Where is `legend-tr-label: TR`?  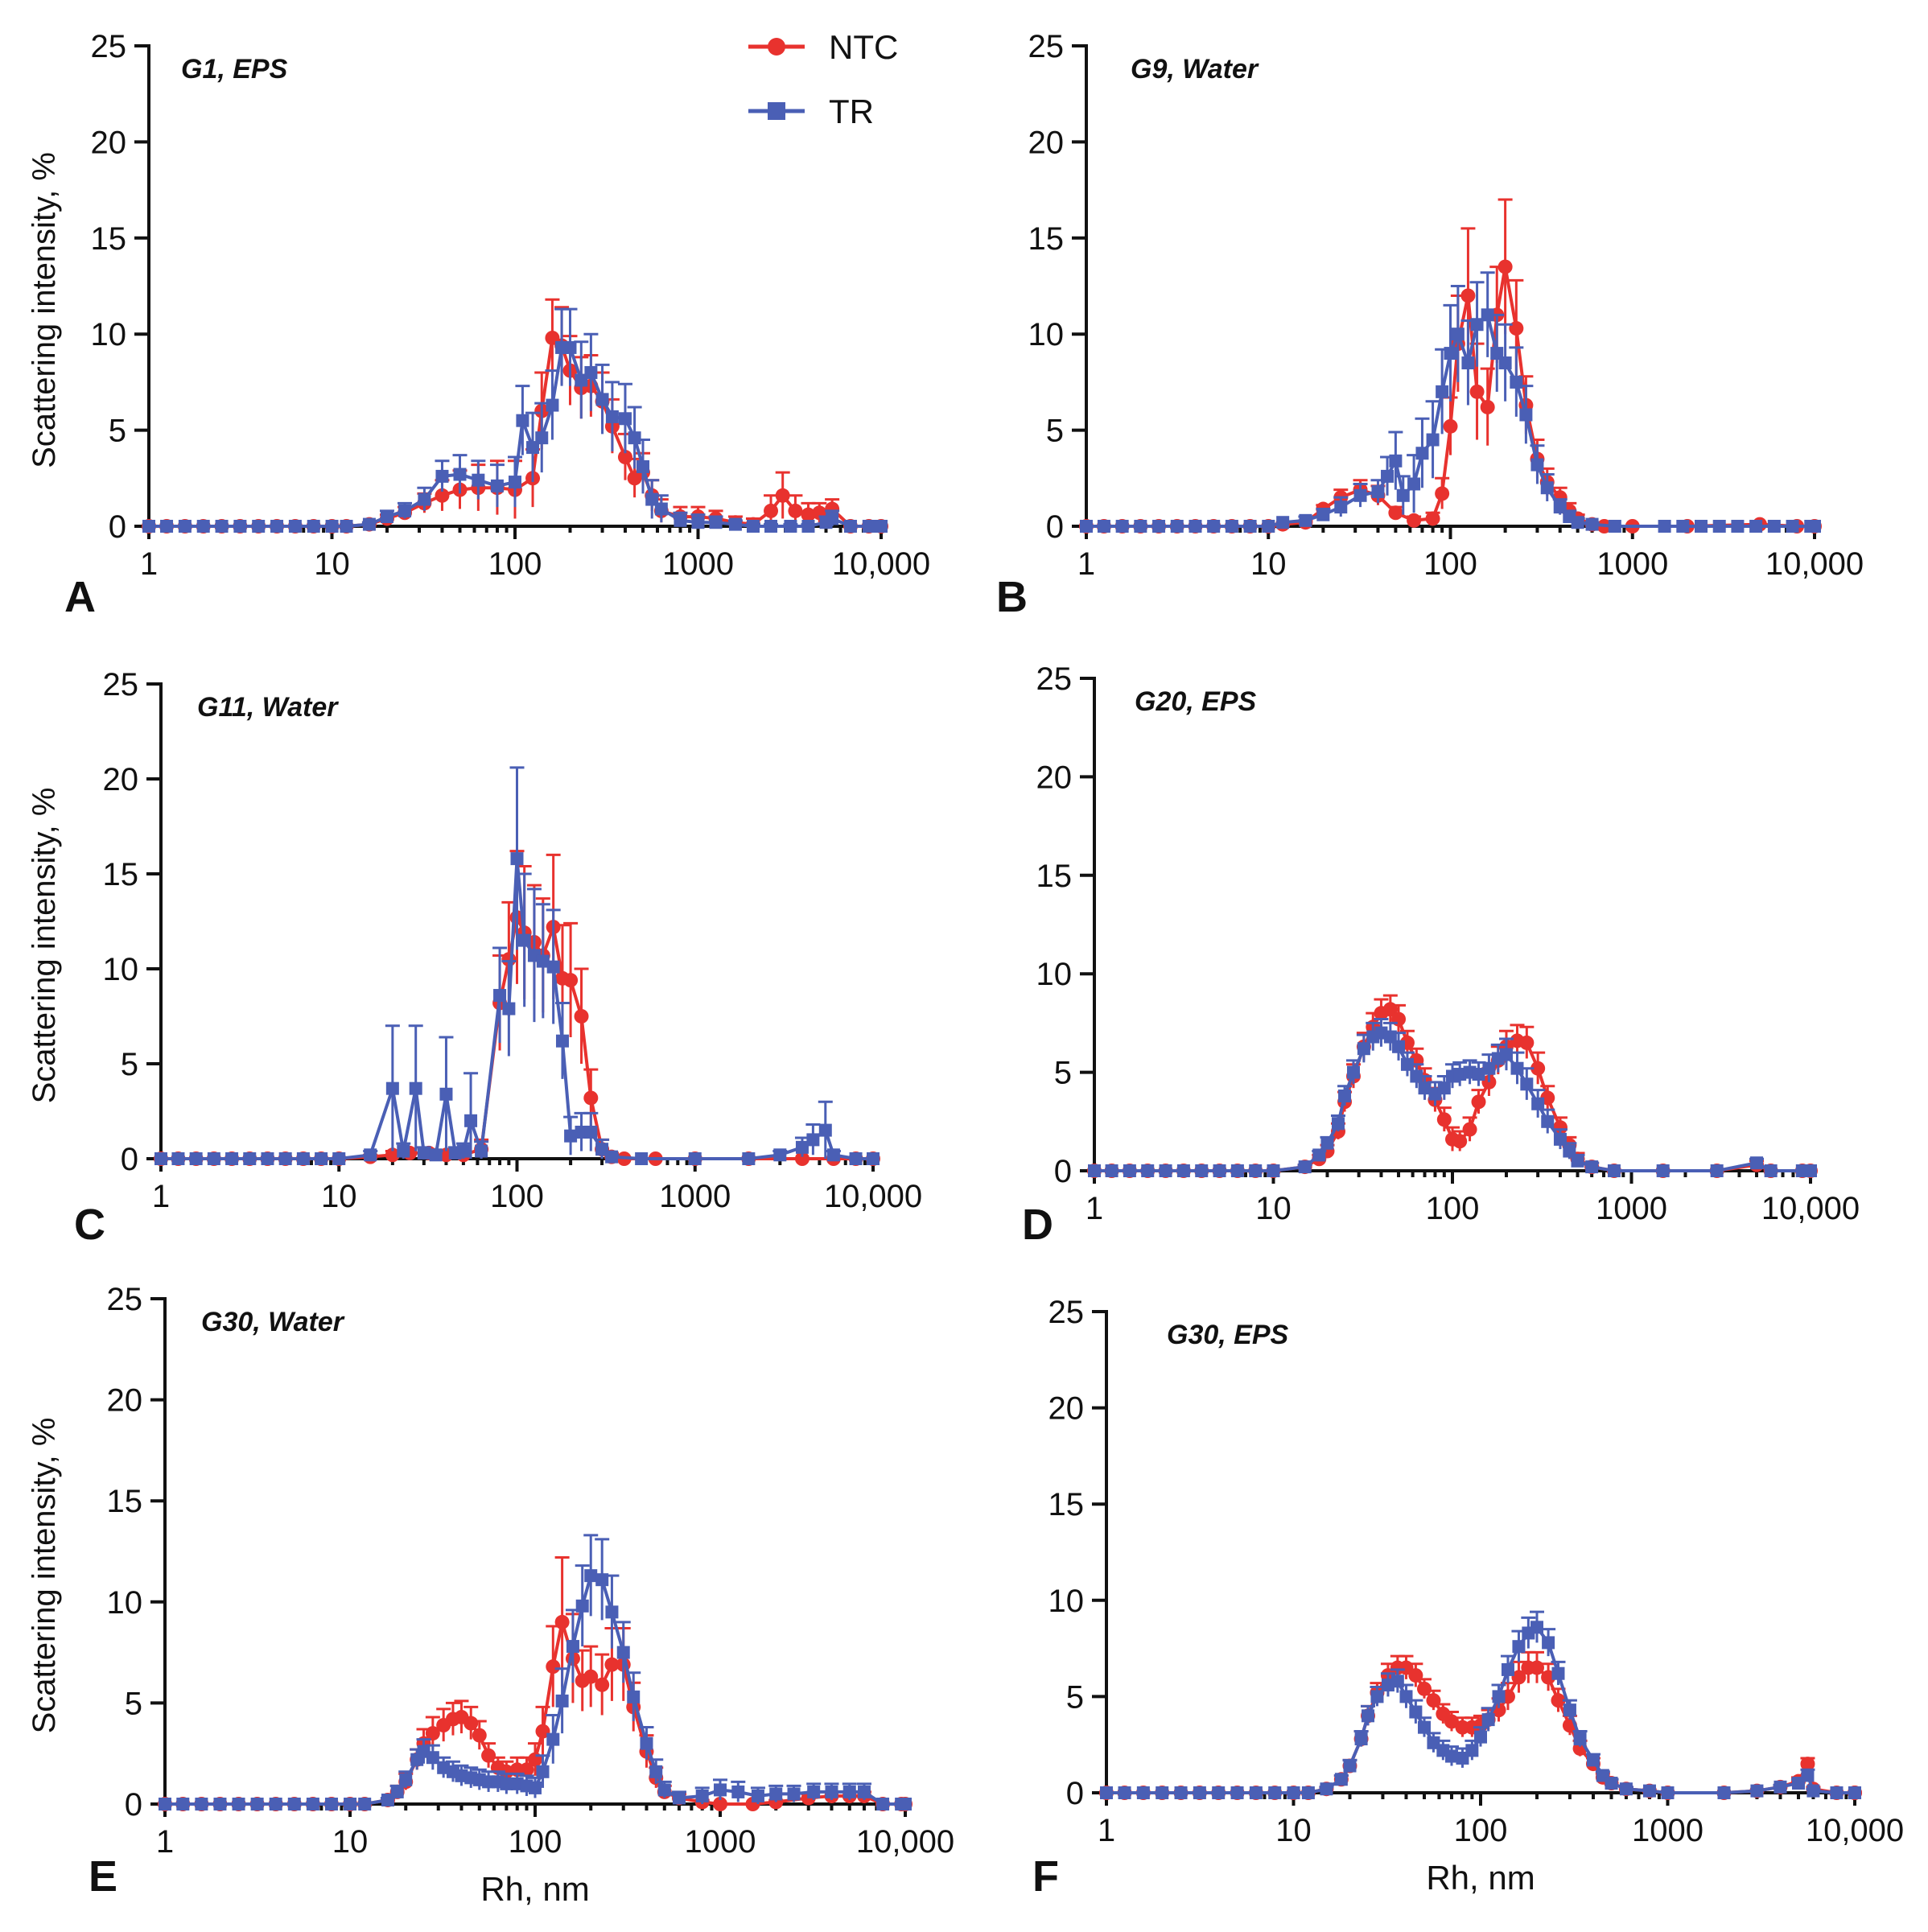
legend-tr-label: TR is located at coordinates (851, 111).